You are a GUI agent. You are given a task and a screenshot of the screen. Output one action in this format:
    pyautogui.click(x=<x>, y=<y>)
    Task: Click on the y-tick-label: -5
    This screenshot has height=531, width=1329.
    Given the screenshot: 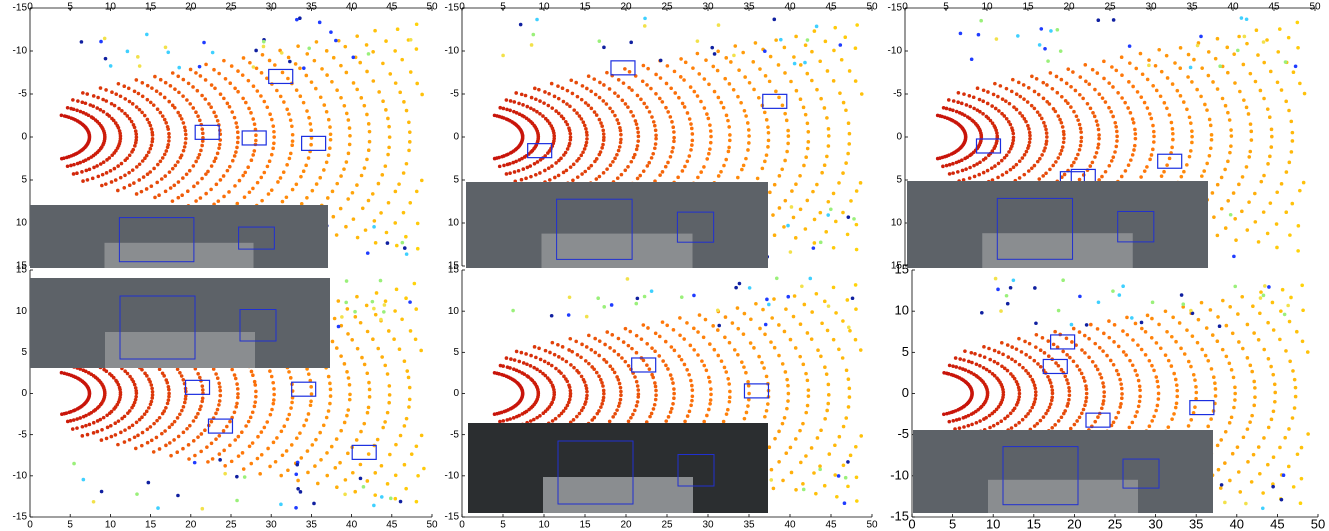 What is the action you would take?
    pyautogui.click(x=22, y=434)
    